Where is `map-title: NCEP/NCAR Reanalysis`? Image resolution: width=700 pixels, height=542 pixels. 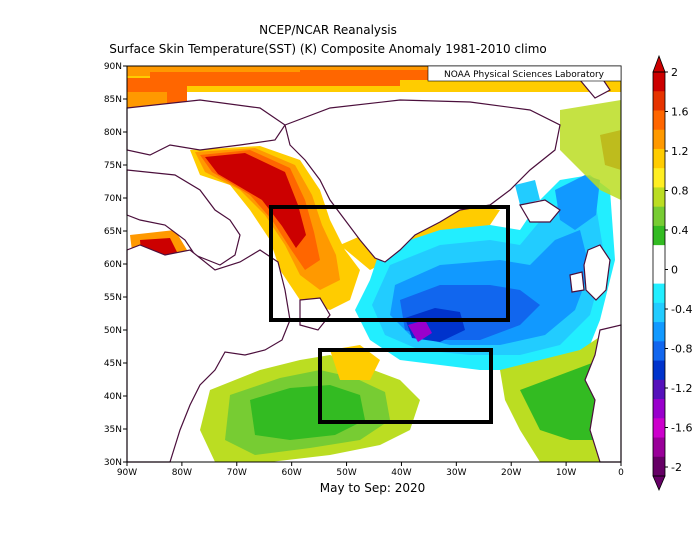 map-title: NCEP/NCAR Reanalysis is located at coordinates (328, 30).